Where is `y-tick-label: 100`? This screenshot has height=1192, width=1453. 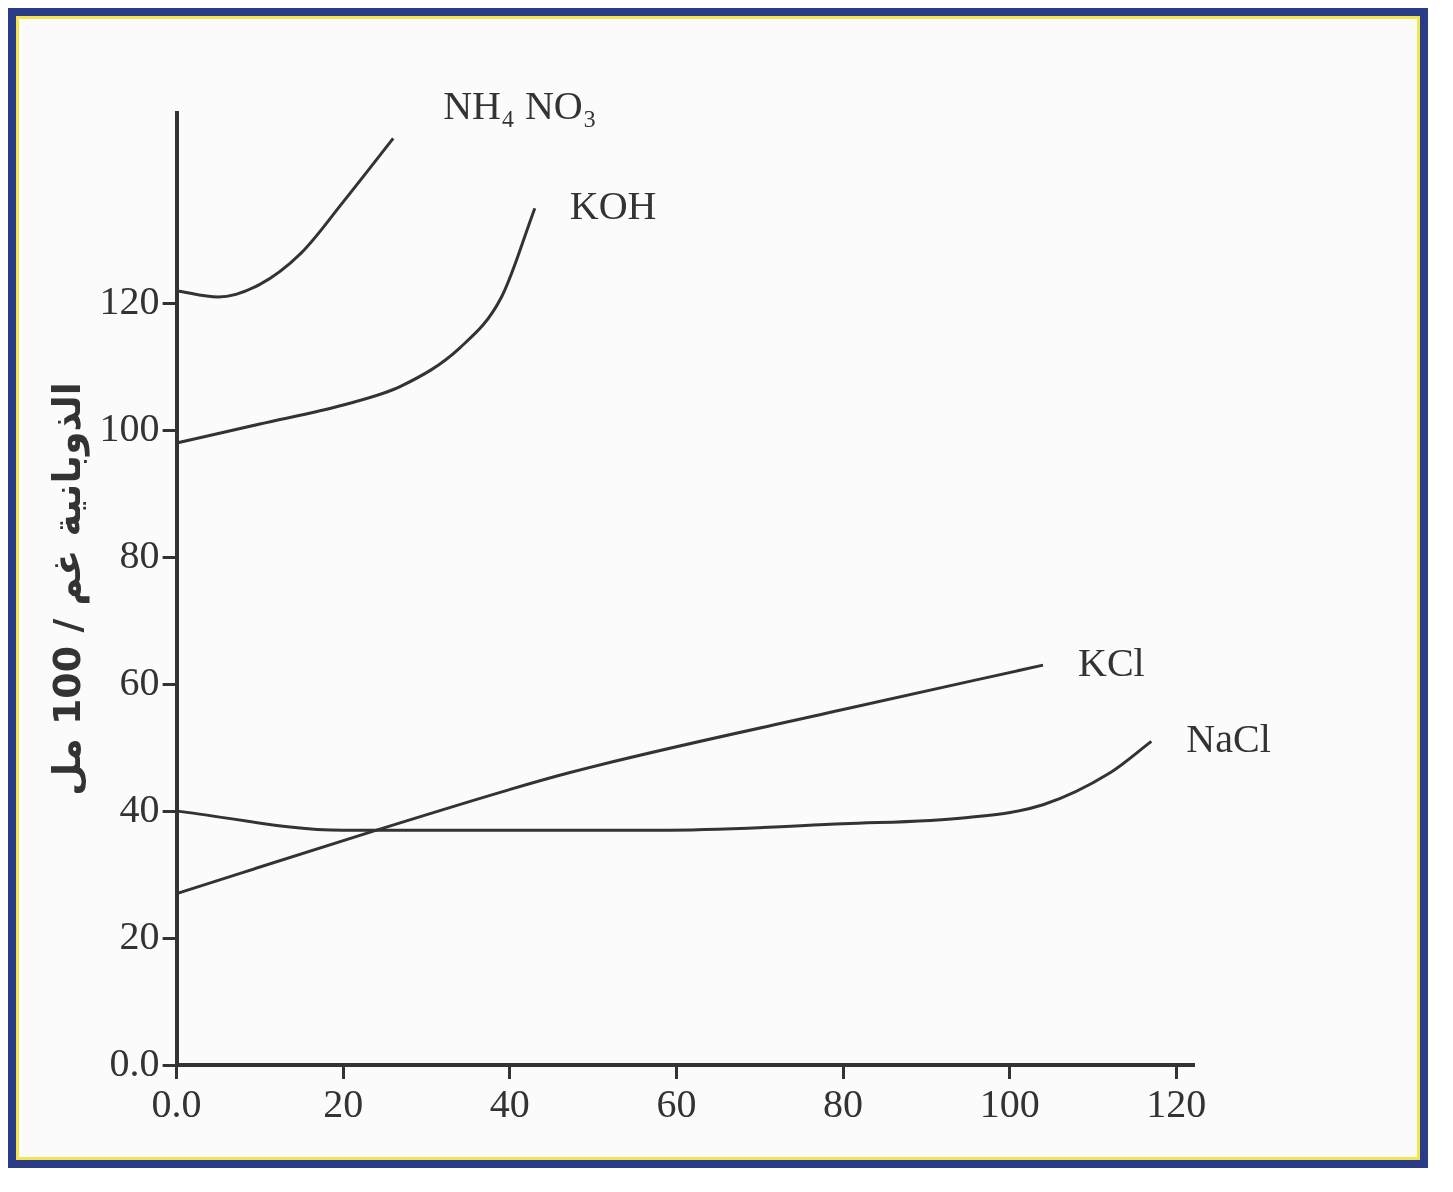 y-tick-label: 100 is located at coordinates (129, 427).